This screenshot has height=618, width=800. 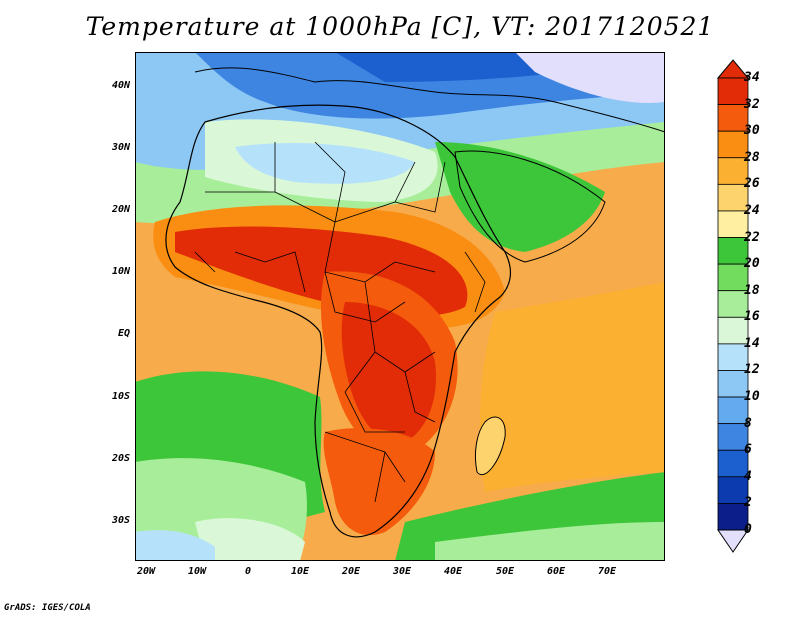 What do you see at coordinates (752, 157) in the screenshot?
I see `colorbar-tick-label: 28` at bounding box center [752, 157].